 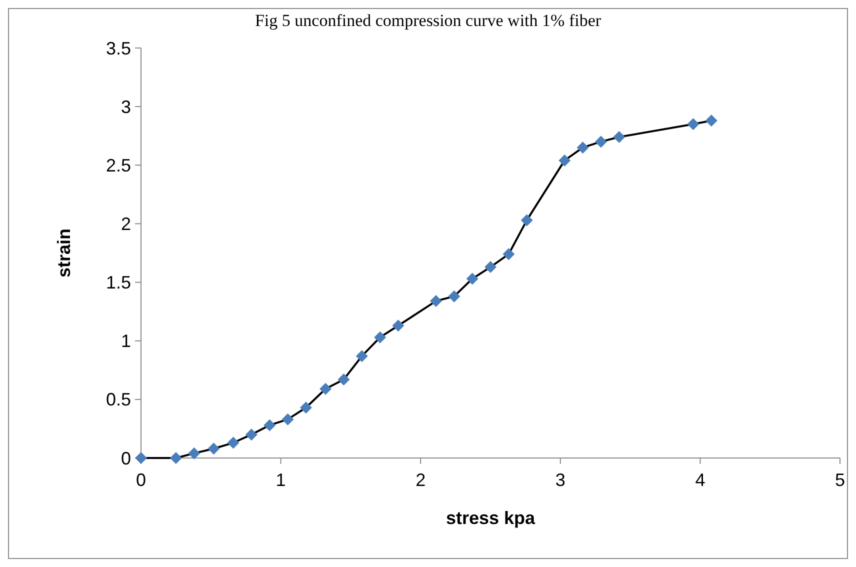 I want to click on y-tick-label: 1.5, so click(x=118, y=282).